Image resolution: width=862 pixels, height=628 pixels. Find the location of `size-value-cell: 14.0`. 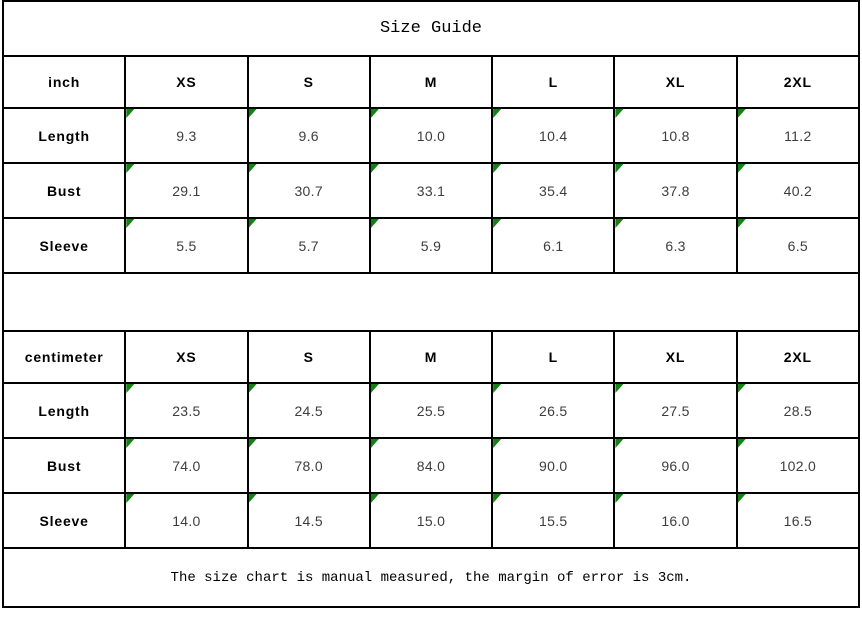

size-value-cell: 14.0 is located at coordinates (186, 520).